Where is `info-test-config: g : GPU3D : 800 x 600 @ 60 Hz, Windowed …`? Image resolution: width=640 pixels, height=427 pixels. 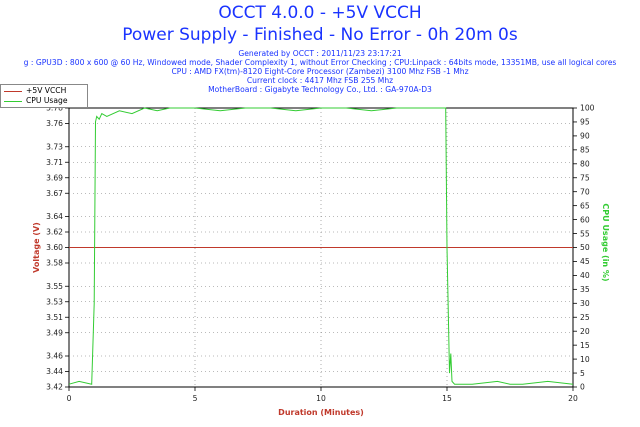
info-test-config: g : GPU3D : 800 x 600 @ 60 Hz, Windowed … is located at coordinates (320, 62).